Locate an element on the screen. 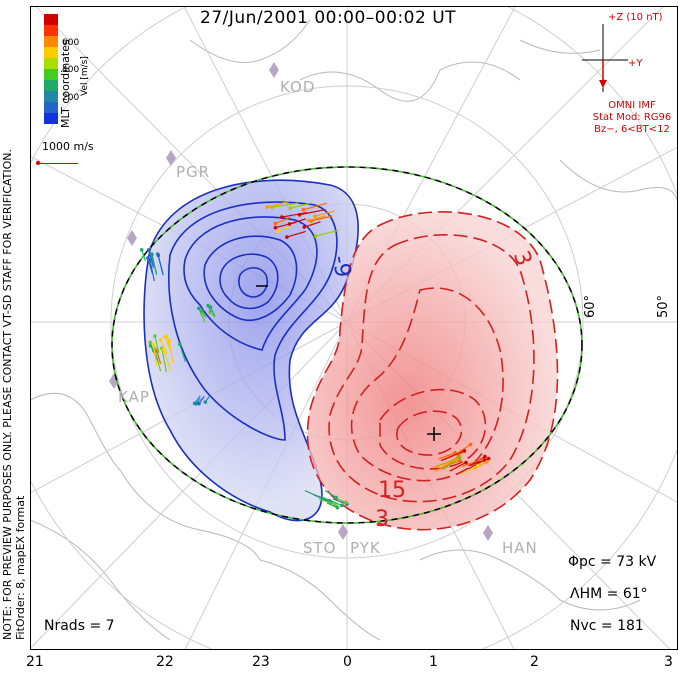 This screenshot has height=674, width=680. colorbar-tick-200: 200 is located at coordinates (71, 98).